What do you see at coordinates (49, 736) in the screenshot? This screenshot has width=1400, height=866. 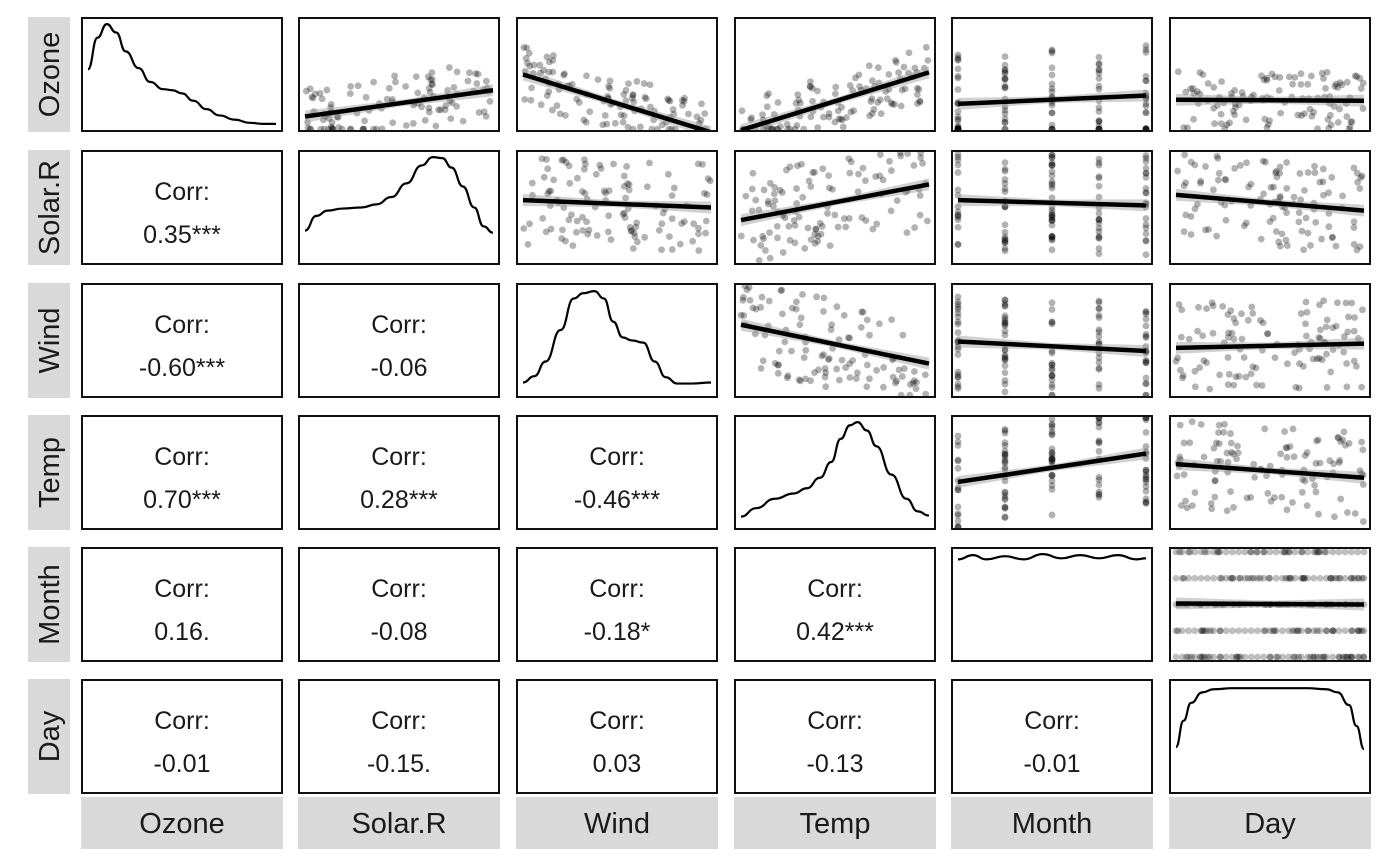 I see `row-strip-bg` at bounding box center [49, 736].